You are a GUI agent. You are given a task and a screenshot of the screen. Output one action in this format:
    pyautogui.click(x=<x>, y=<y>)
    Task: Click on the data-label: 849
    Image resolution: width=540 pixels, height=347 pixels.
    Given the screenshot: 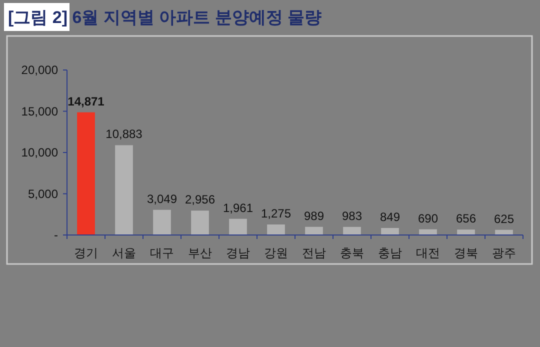 What is the action you would take?
    pyautogui.click(x=390, y=217)
    